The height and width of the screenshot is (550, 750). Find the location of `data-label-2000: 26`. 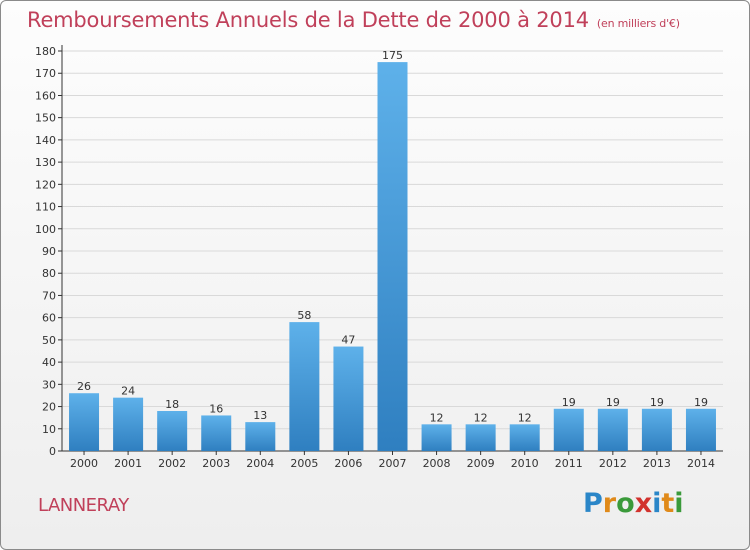

data-label-2000: 26 is located at coordinates (84, 386).